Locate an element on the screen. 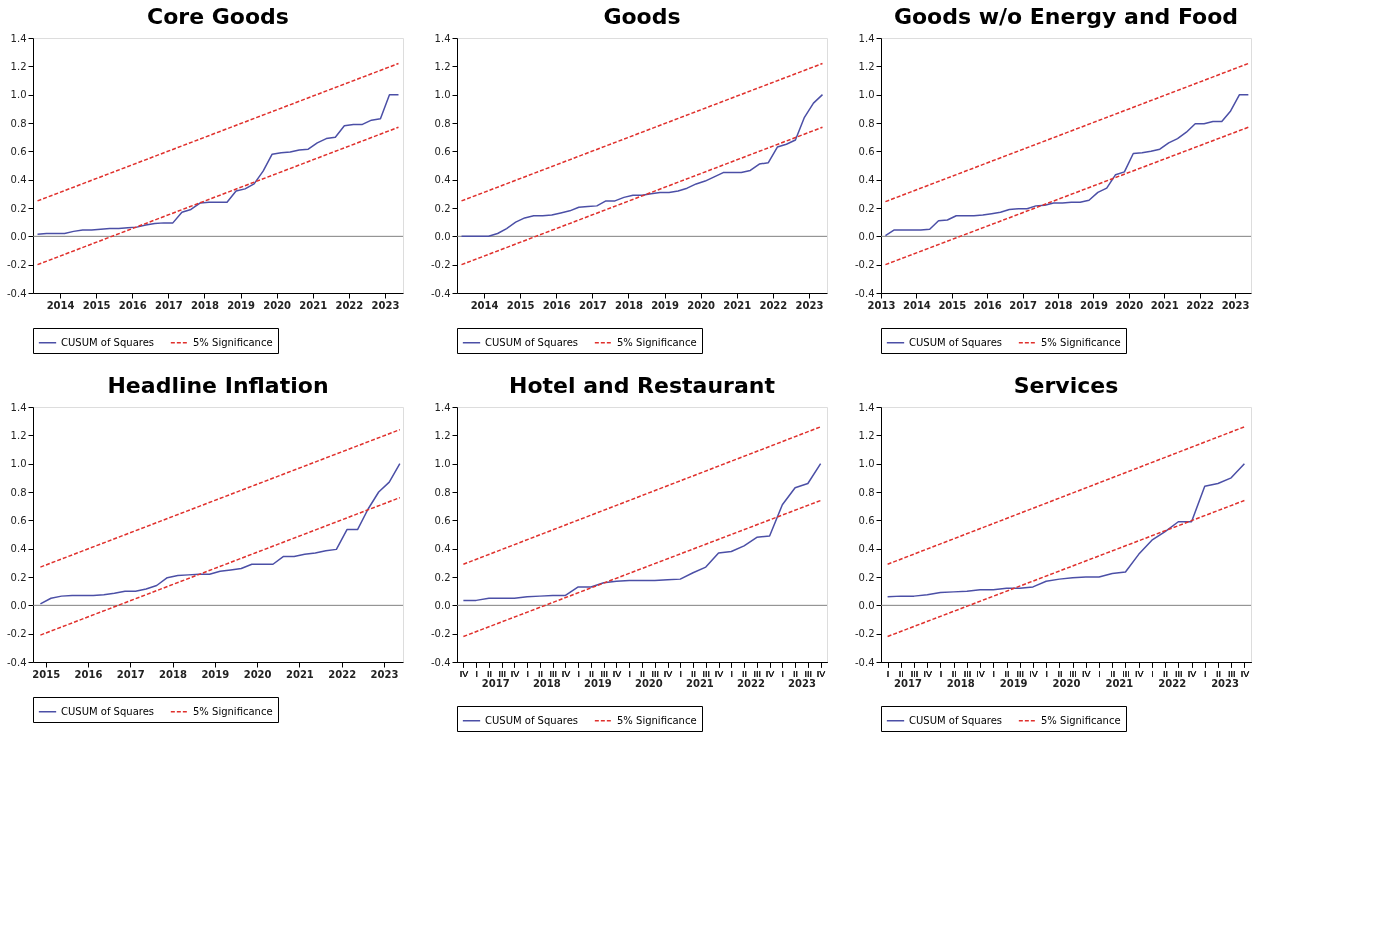 Image resolution: width=1388 pixels, height=927 pixels. chart-title: Hotel and Restaurant is located at coordinates (642, 385).